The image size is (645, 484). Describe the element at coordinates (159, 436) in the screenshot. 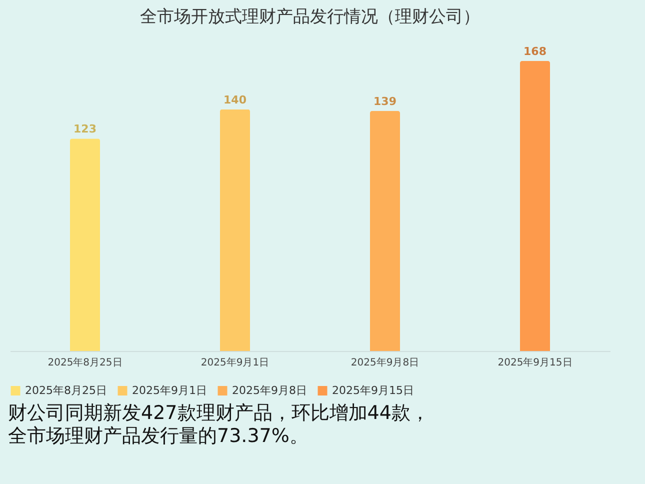

I see `text: 全市场理财产品发行量的73.37%。` at that location.